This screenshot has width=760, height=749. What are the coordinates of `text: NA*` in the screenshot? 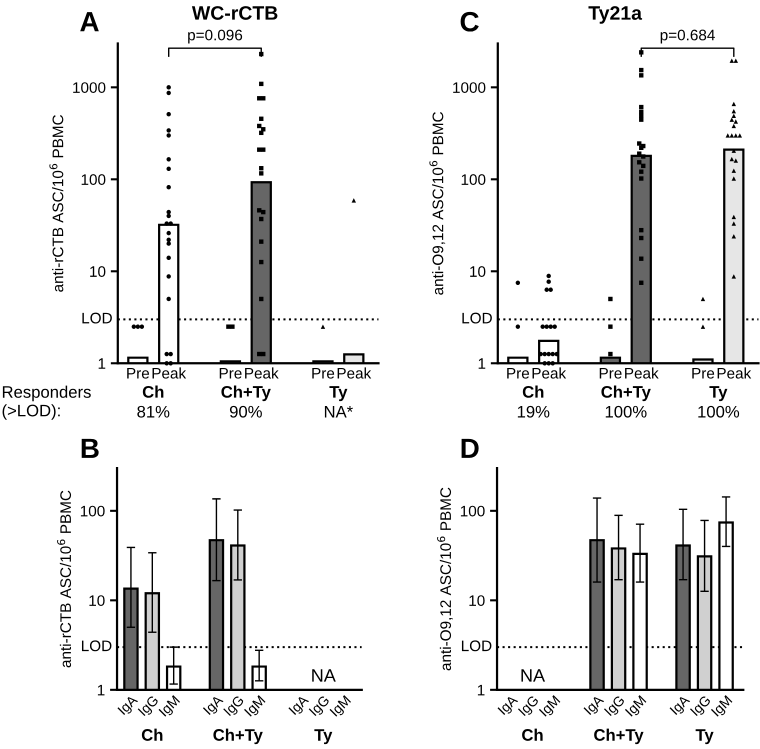 It's located at (338, 412).